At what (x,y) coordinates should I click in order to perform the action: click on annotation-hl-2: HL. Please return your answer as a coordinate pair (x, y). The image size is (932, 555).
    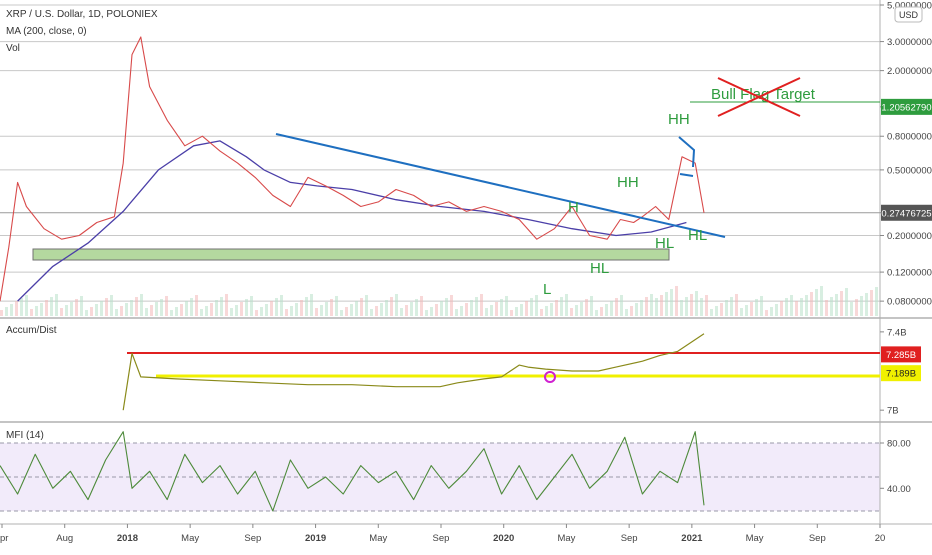
    Looking at the image, I should click on (697, 235).